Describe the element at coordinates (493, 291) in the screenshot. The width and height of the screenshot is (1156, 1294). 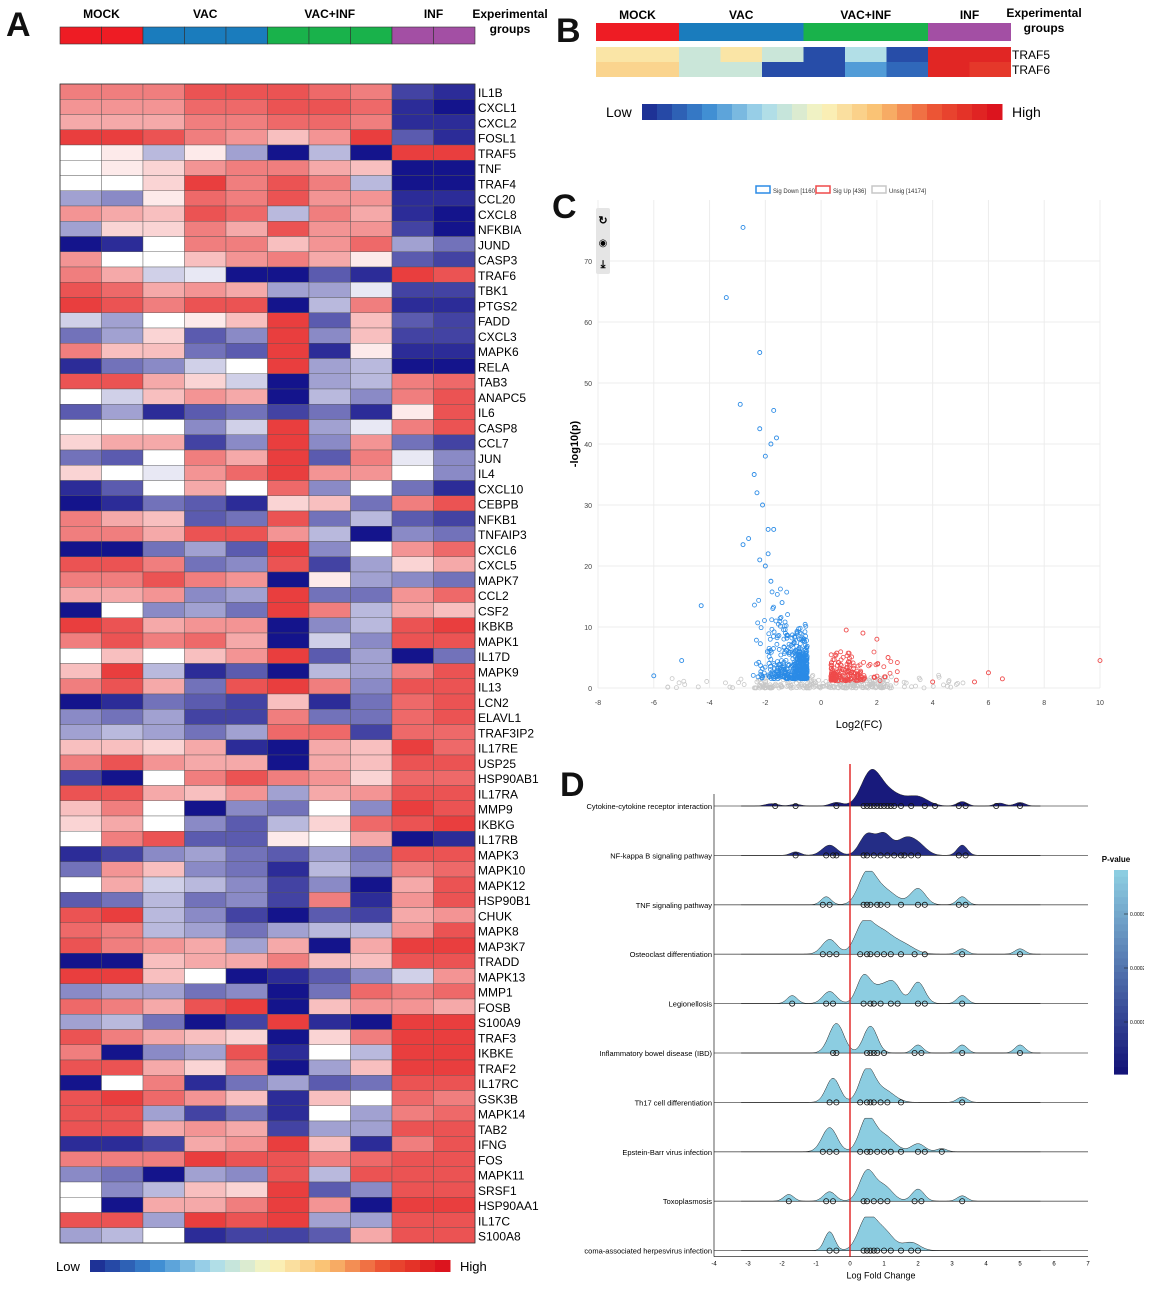
I see `gene-label-a-13: TBK1` at that location.